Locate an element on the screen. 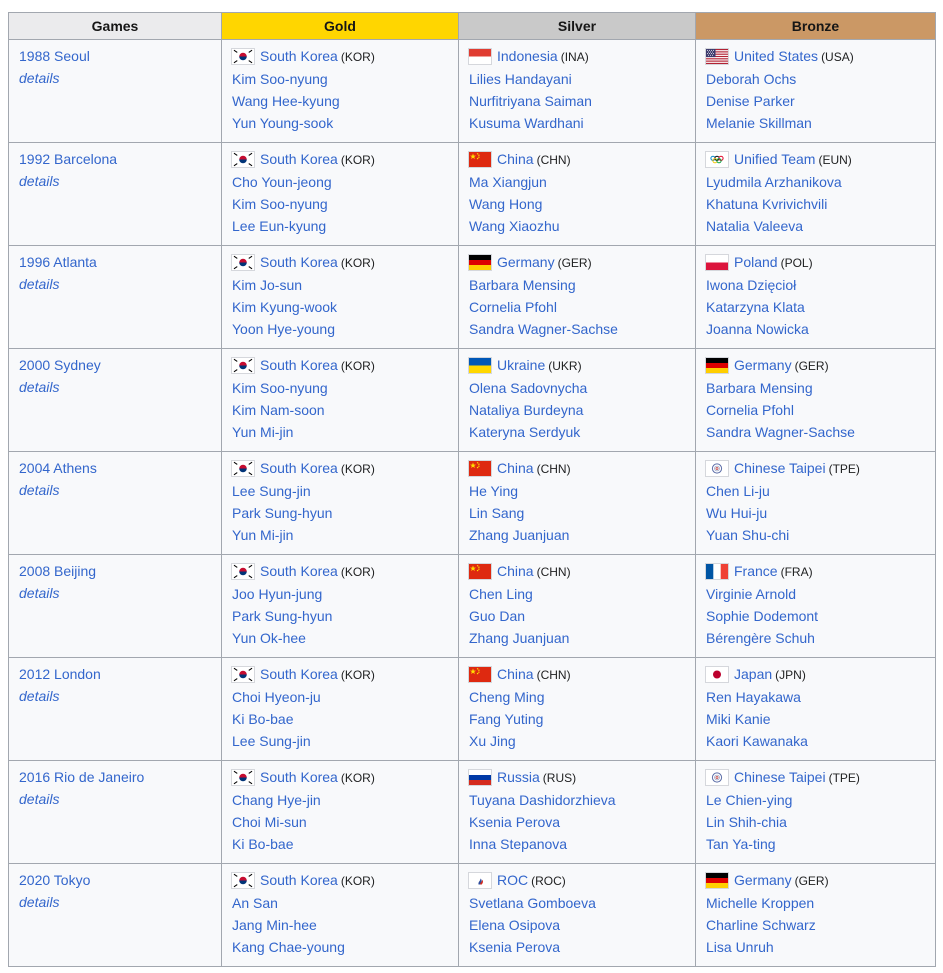 This screenshot has height=973, width=943. athlete-link: Tan Ya-ting is located at coordinates (741, 844).